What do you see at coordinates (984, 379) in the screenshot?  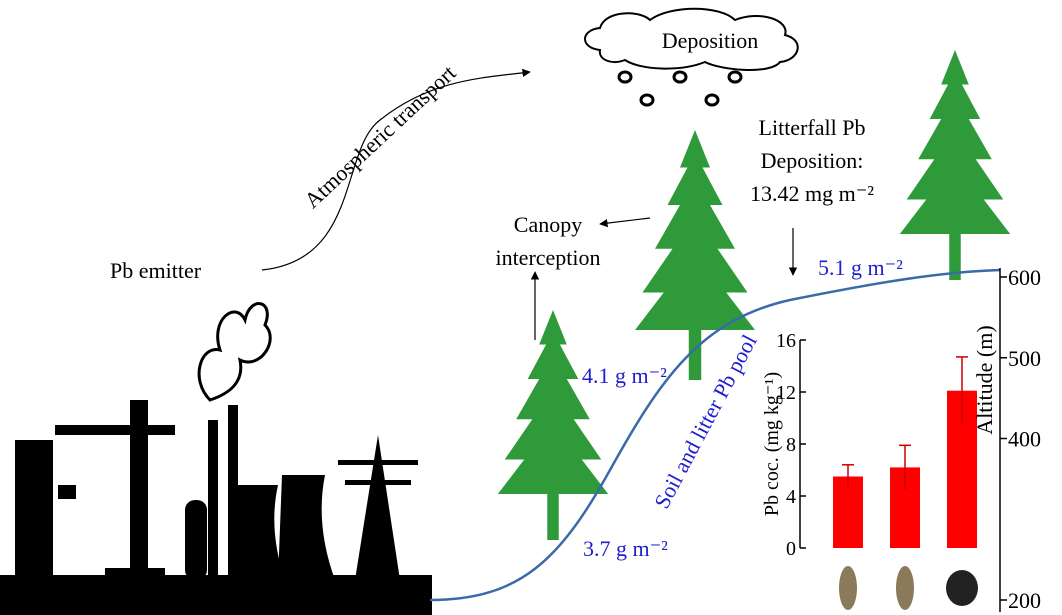 I see `altitude-axis-label: Altitude (m)` at bounding box center [984, 379].